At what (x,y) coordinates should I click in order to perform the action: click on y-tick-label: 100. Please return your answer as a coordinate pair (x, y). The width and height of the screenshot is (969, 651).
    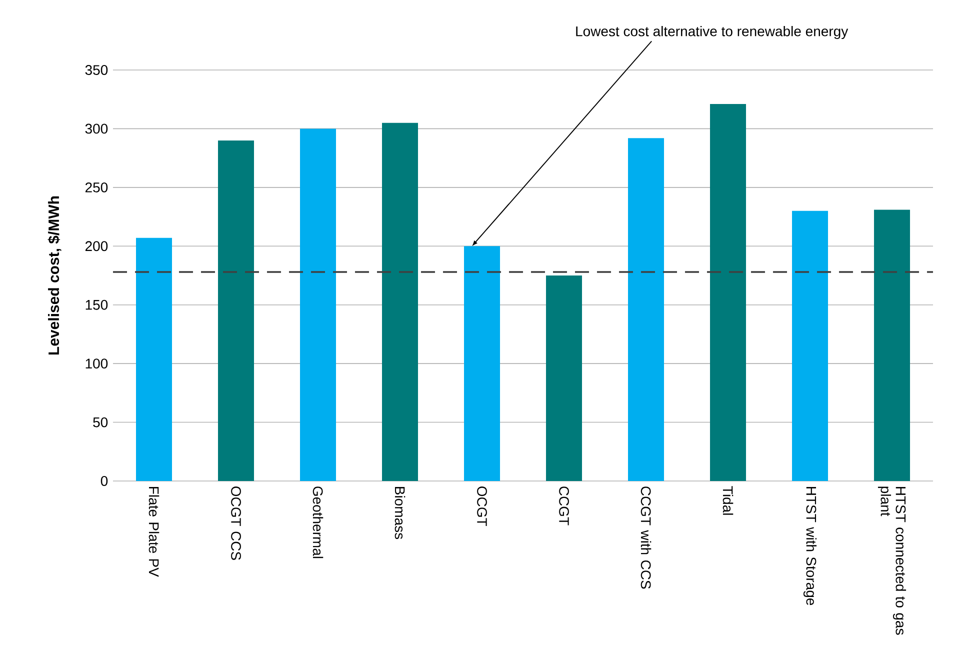
    Looking at the image, I should click on (97, 363).